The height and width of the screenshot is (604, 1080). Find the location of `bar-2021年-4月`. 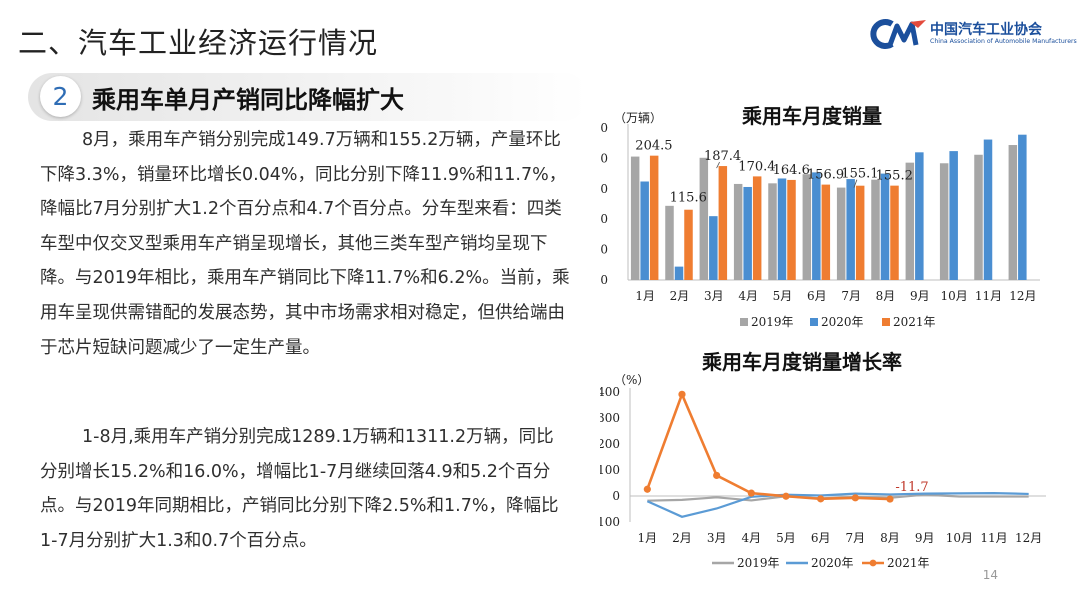

bar-2021年-4月 is located at coordinates (757, 228).